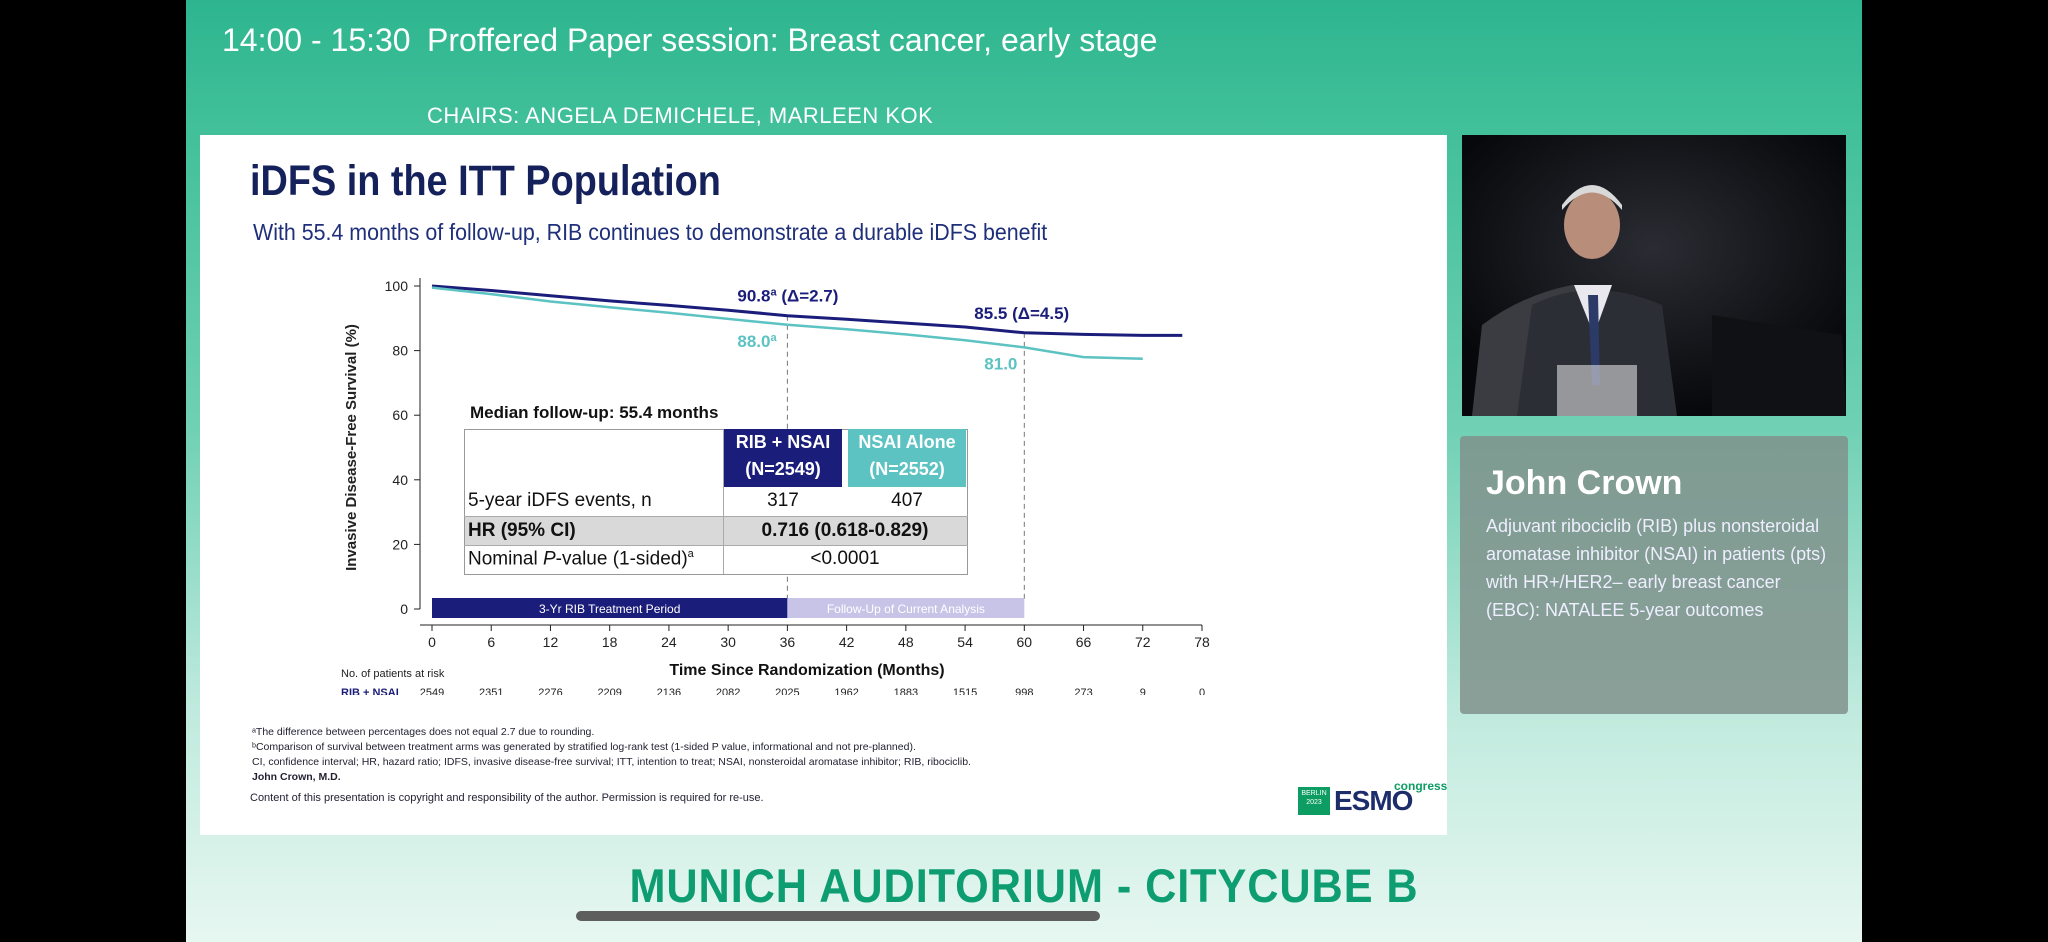  Describe the element at coordinates (1420, 786) in the screenshot. I see `esmo-logo-congress: congress` at that location.